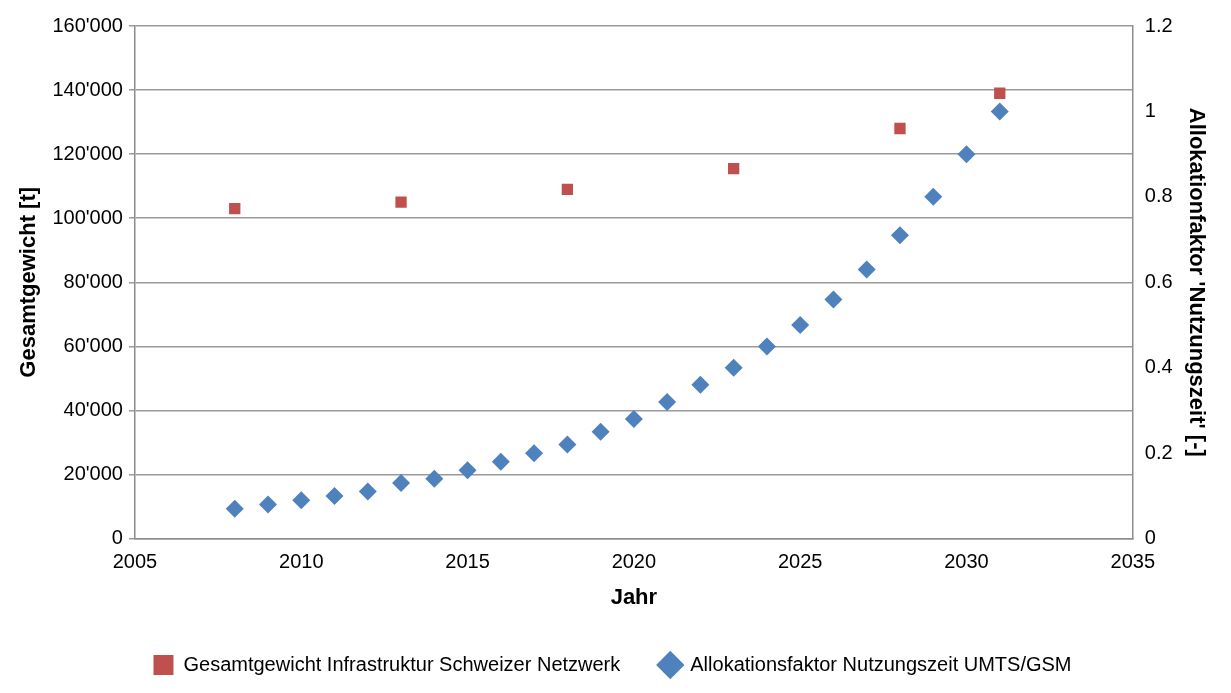 This screenshot has width=1231, height=693. What do you see at coordinates (1158, 195) in the screenshot?
I see `y2-tick-label: 0.8` at bounding box center [1158, 195].